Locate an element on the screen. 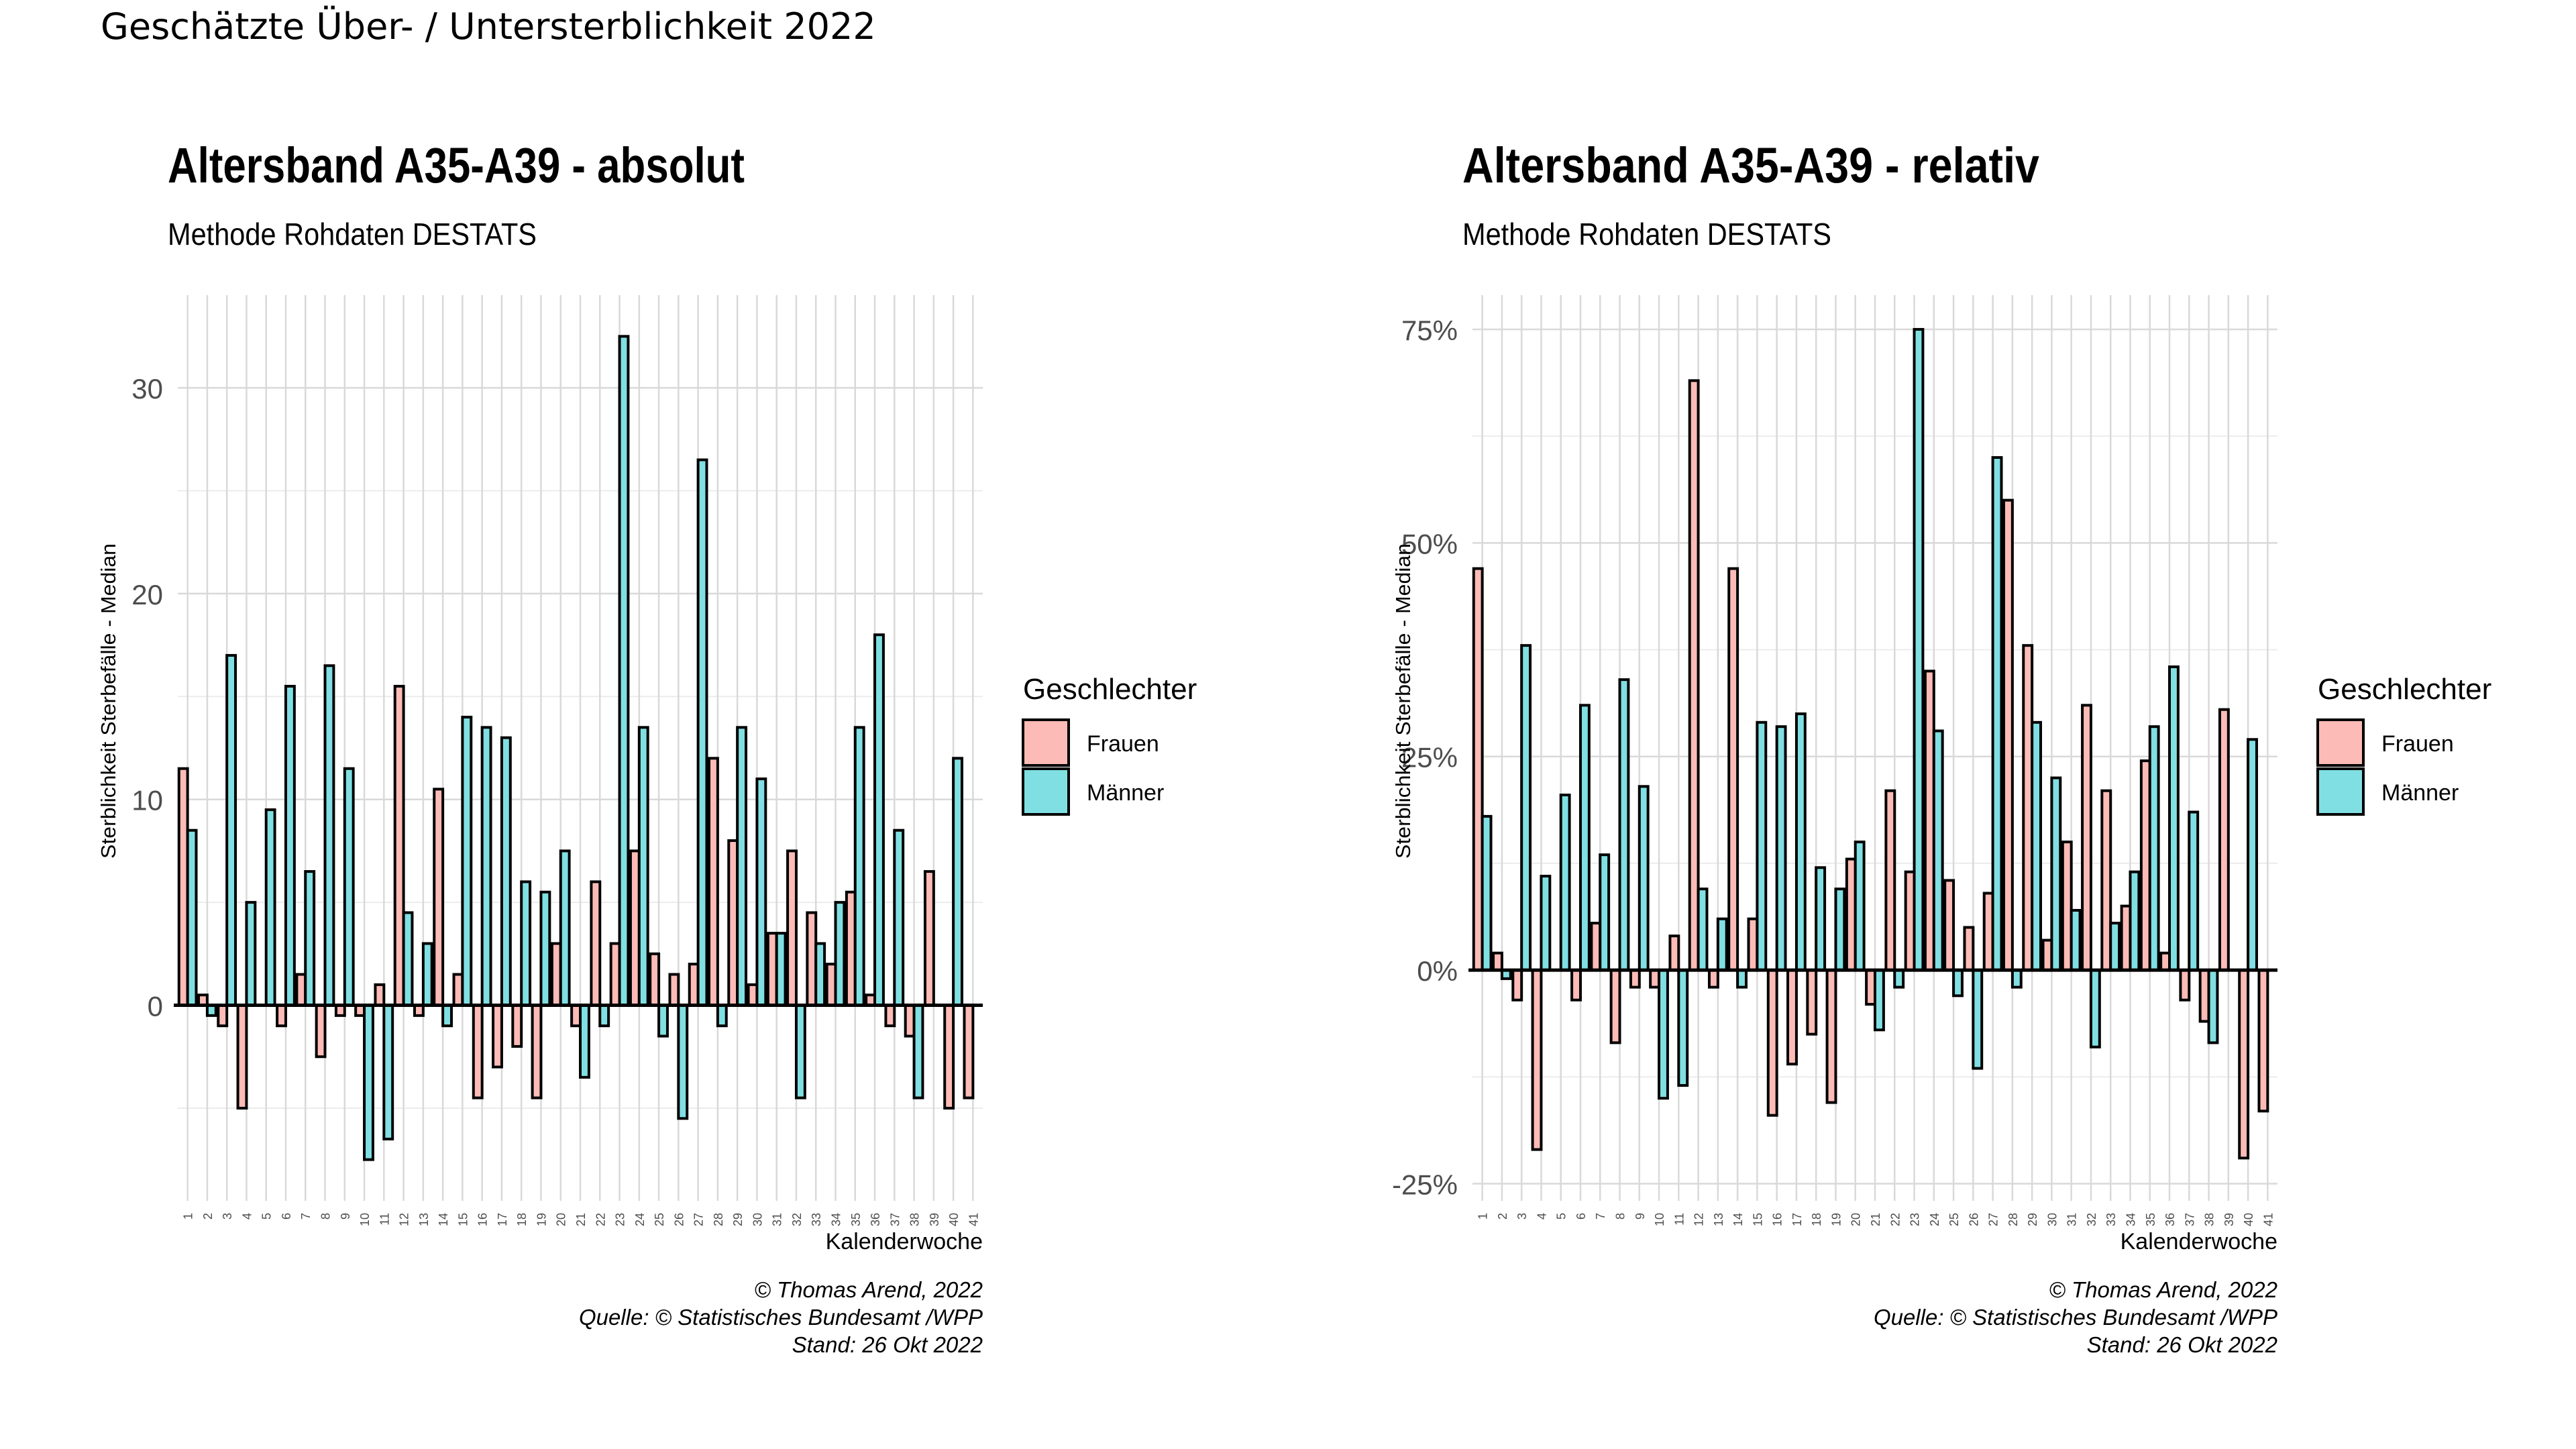 This screenshot has height=1449, width=2576. x-tick-label: 6 is located at coordinates (286, 1216).